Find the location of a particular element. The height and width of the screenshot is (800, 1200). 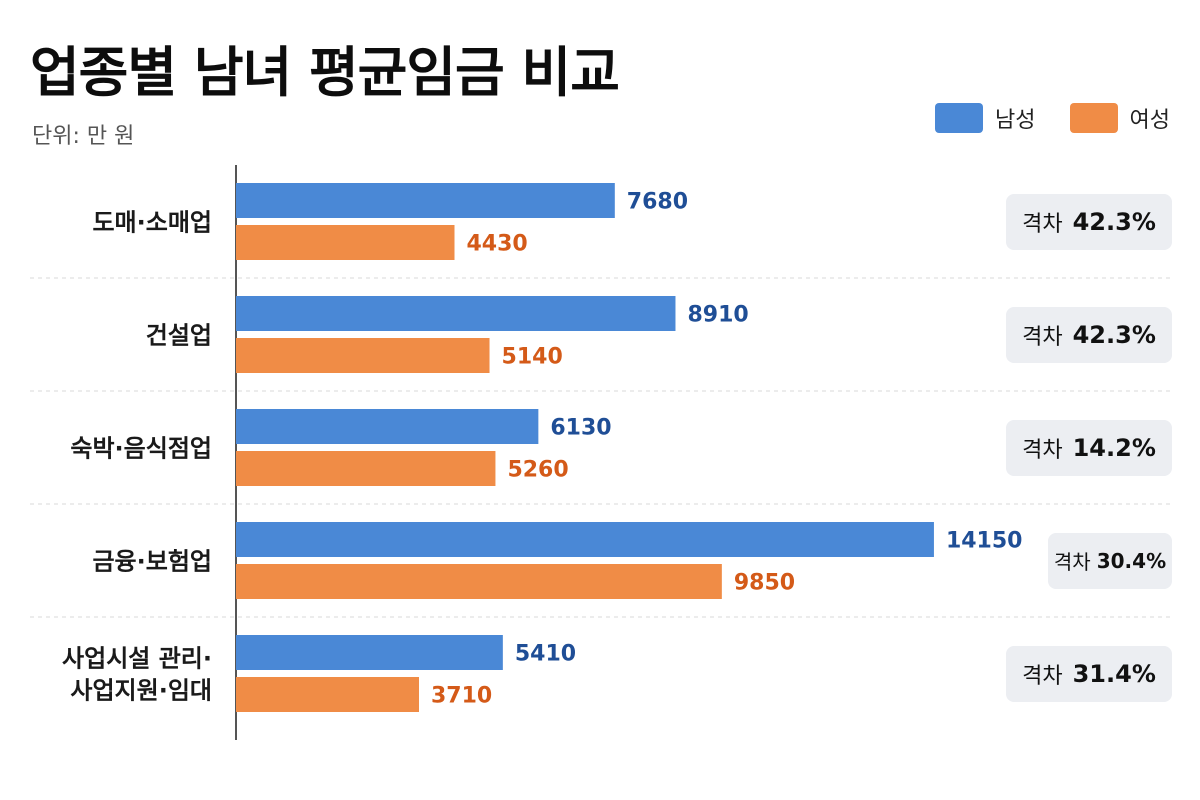

gap-badge: 격차 31.4% is located at coordinates (1089, 673).